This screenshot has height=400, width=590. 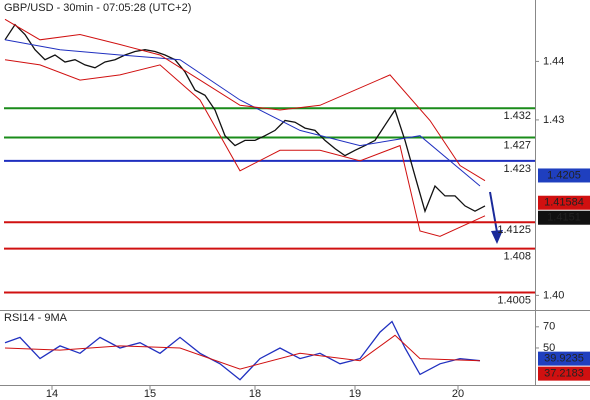 I want to click on x-tick-label: 20, so click(x=458, y=394).